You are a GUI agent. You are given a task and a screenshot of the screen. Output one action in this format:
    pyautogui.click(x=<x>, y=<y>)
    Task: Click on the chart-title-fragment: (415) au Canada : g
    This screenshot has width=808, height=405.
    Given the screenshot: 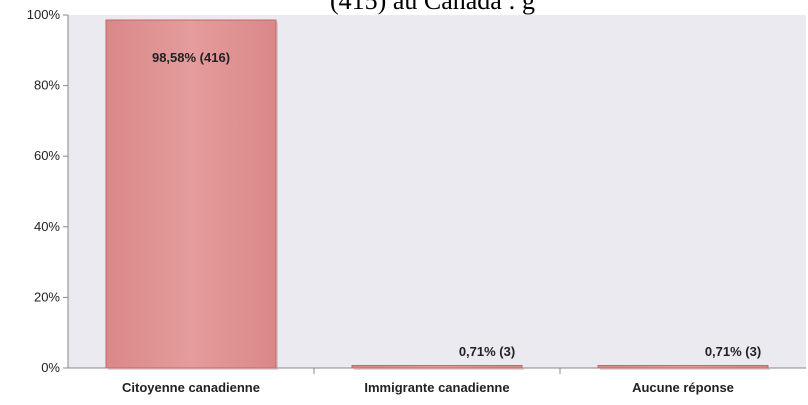 What is the action you would take?
    pyautogui.click(x=433, y=7)
    